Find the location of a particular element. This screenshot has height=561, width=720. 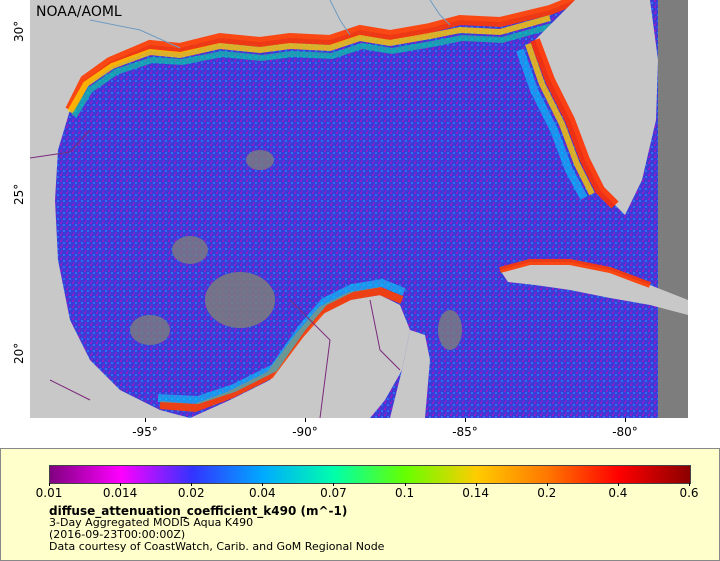

colorbar-label: 0.01 is located at coordinates (49, 493).